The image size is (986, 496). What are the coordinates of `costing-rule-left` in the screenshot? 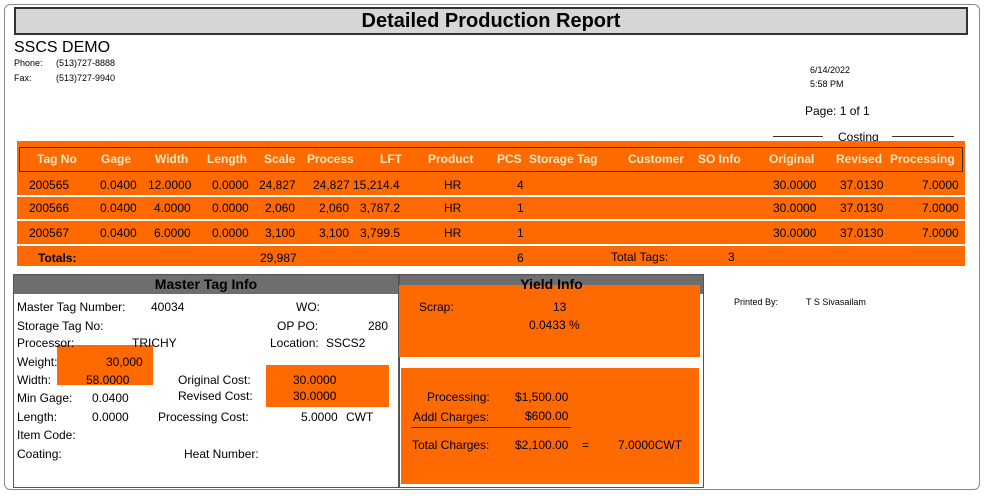 It's located at (798, 136).